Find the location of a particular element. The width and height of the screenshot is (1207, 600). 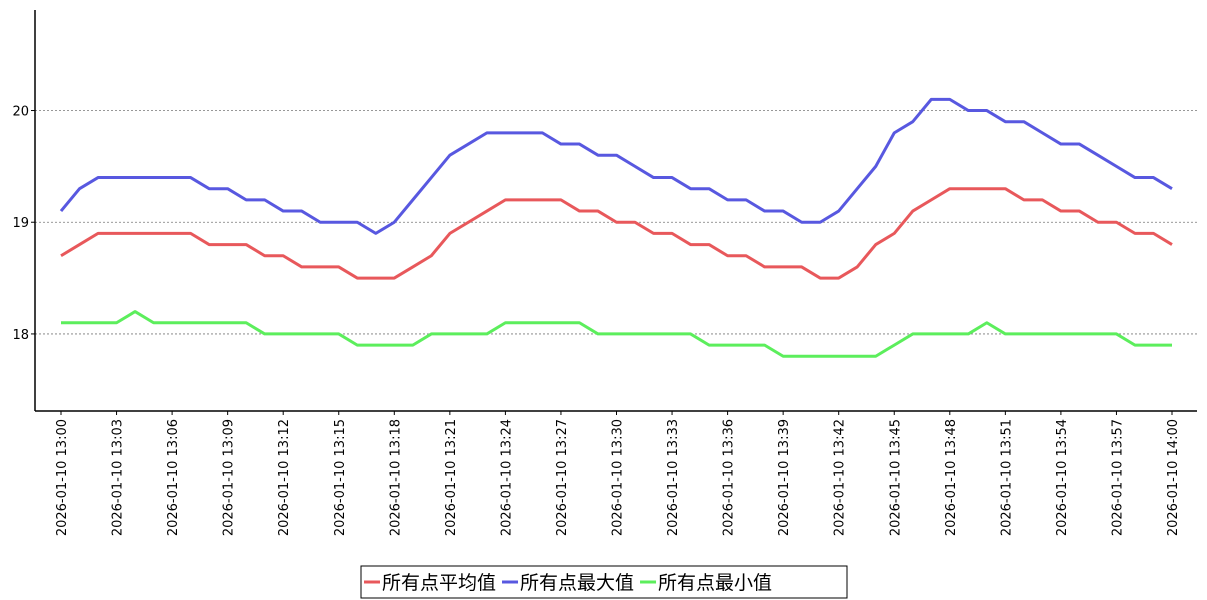

x-tick-label: 2026-01-10 13:30 is located at coordinates (618, 477).